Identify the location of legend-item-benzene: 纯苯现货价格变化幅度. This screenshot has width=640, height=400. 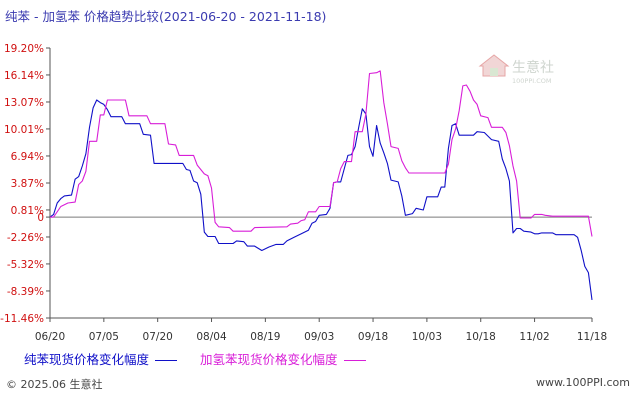
(101, 358).